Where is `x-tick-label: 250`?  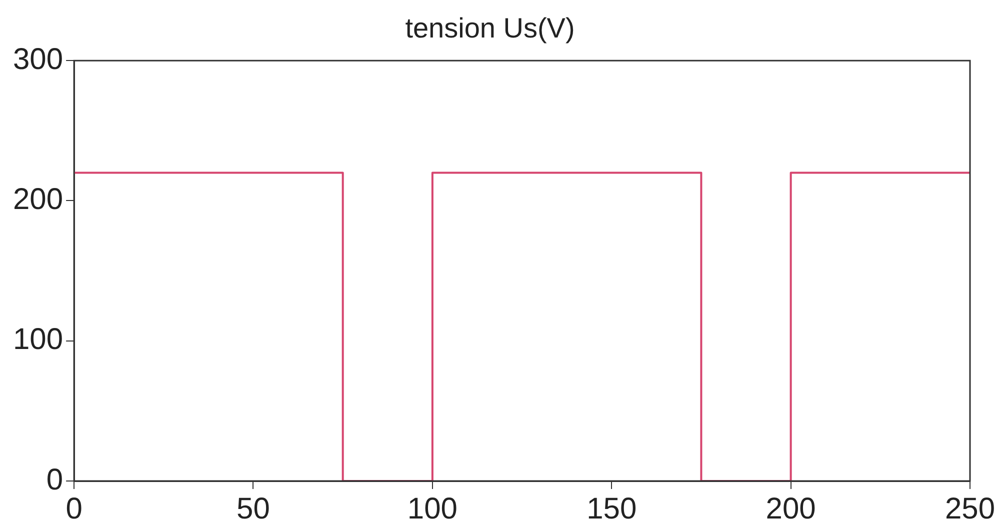 x-tick-label: 250 is located at coordinates (970, 509).